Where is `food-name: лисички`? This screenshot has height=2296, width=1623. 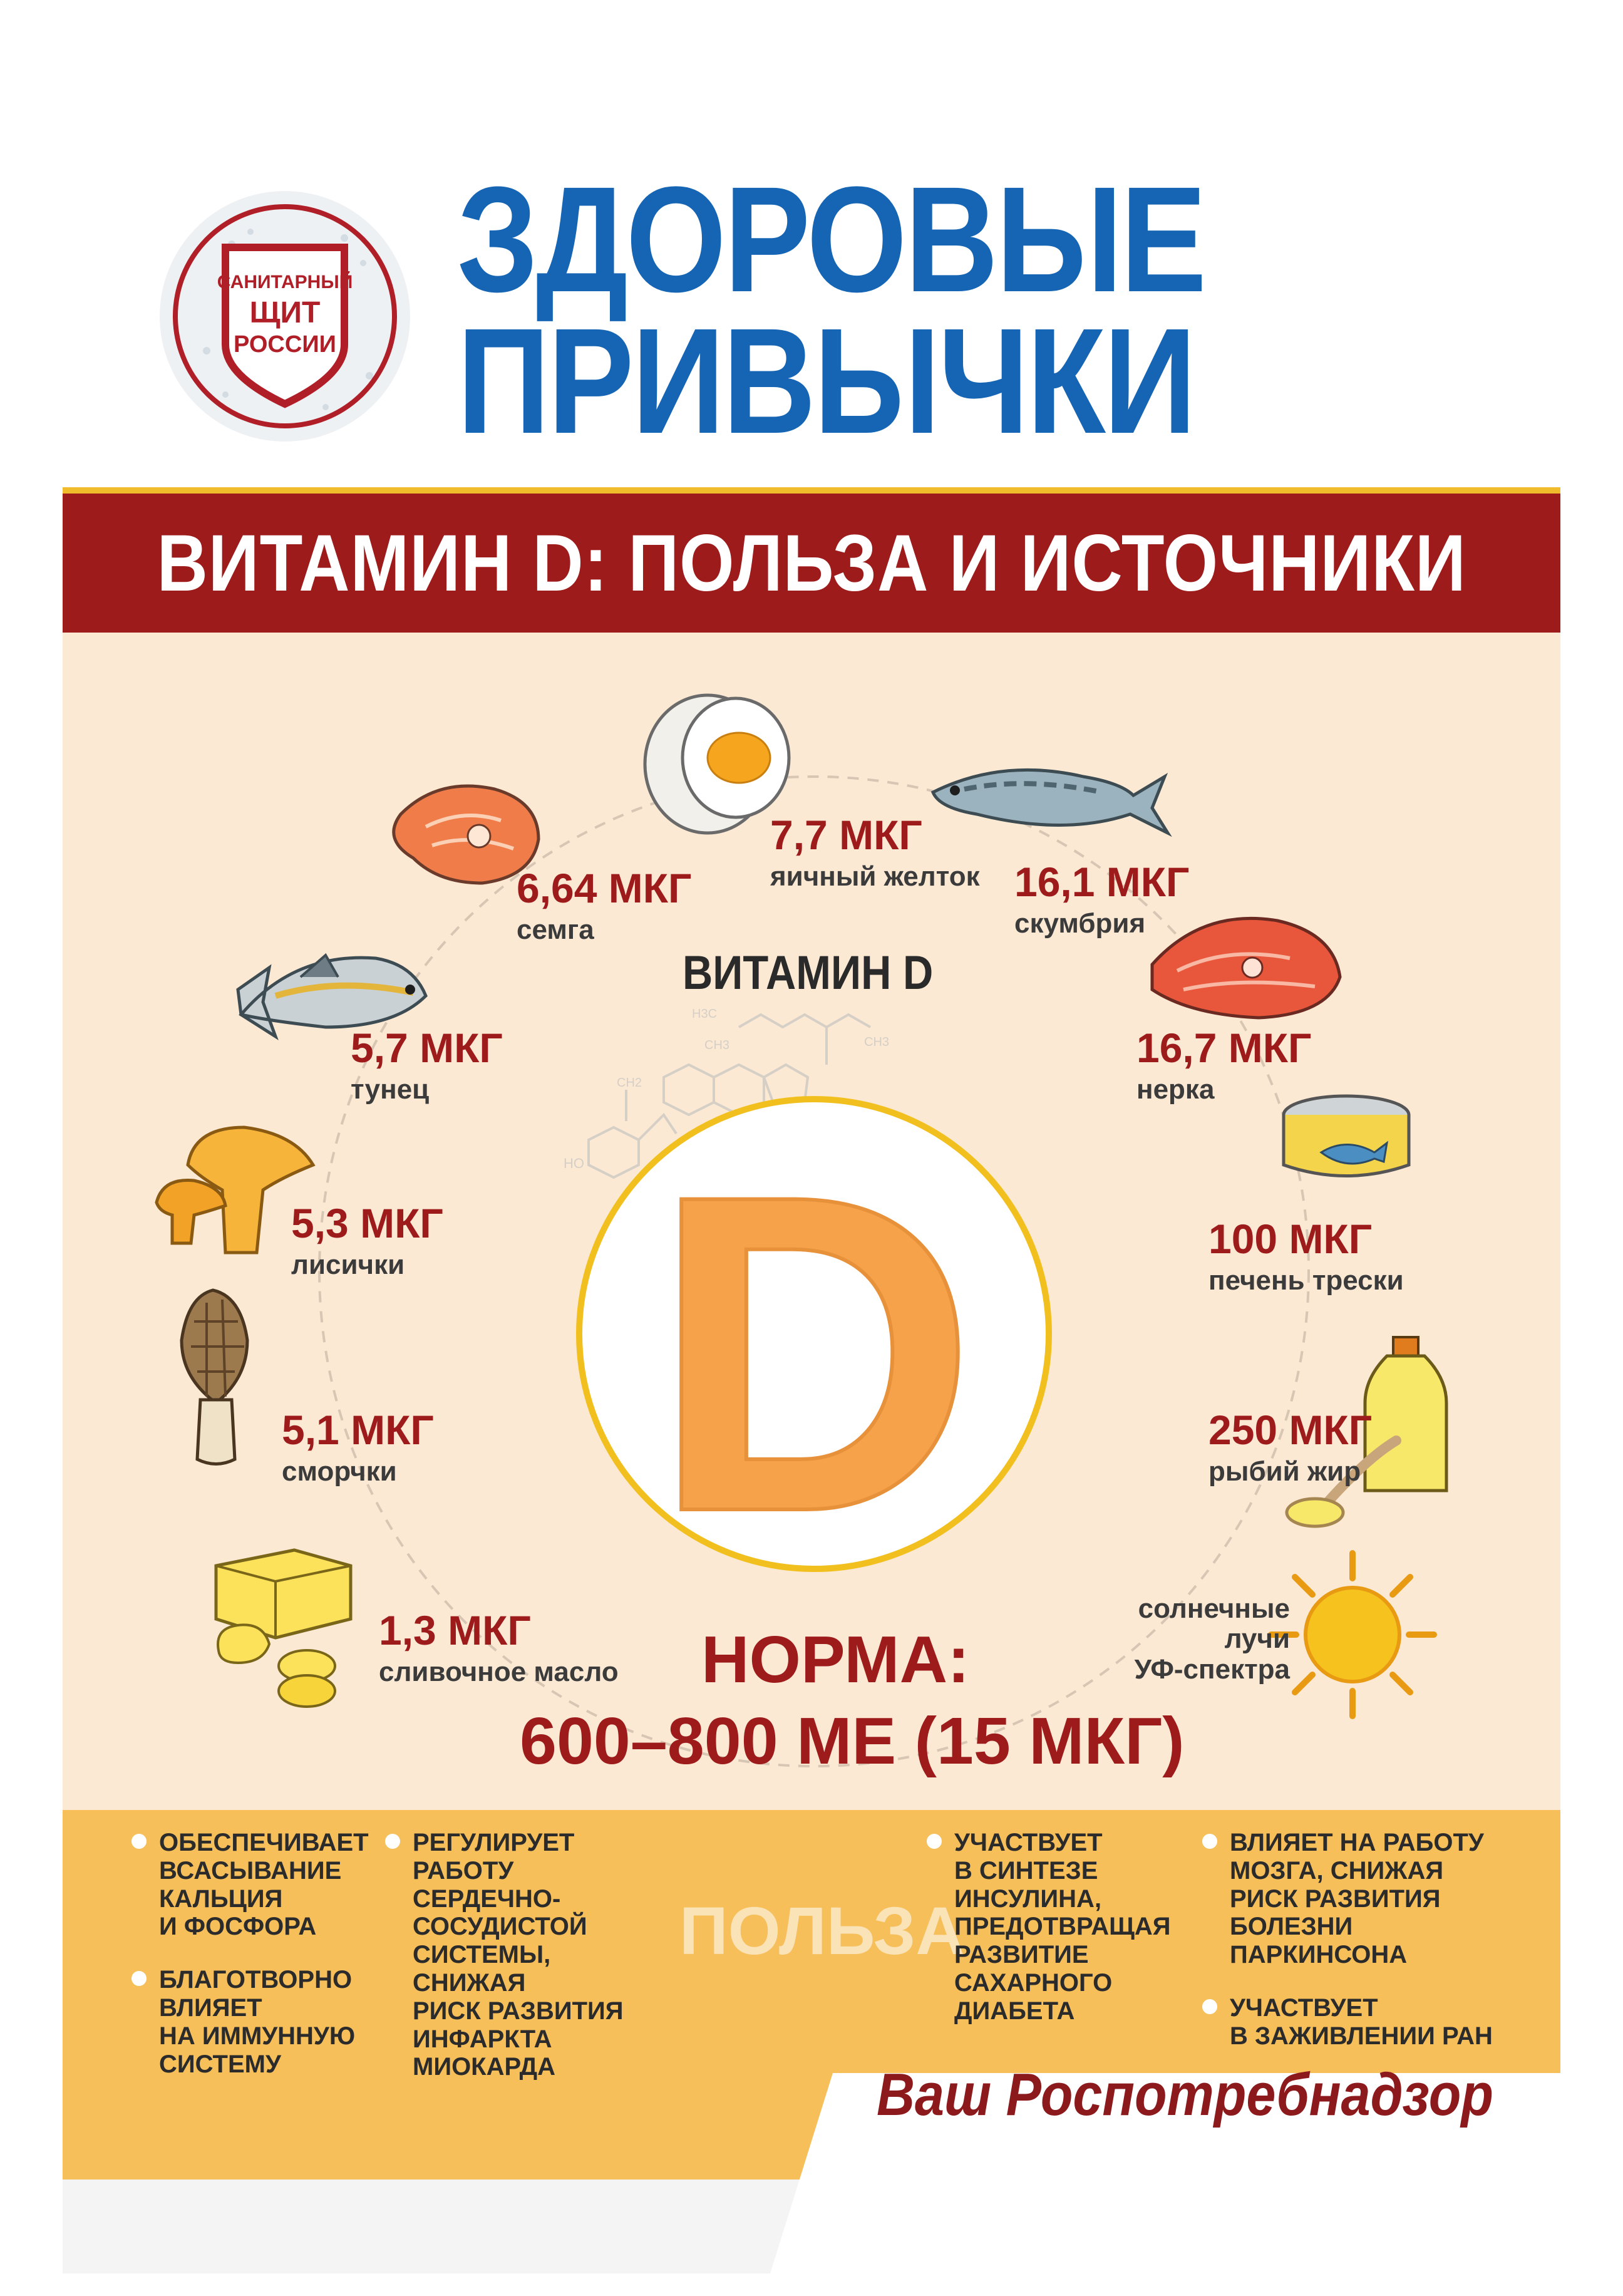 food-name: лисички is located at coordinates (348, 1264).